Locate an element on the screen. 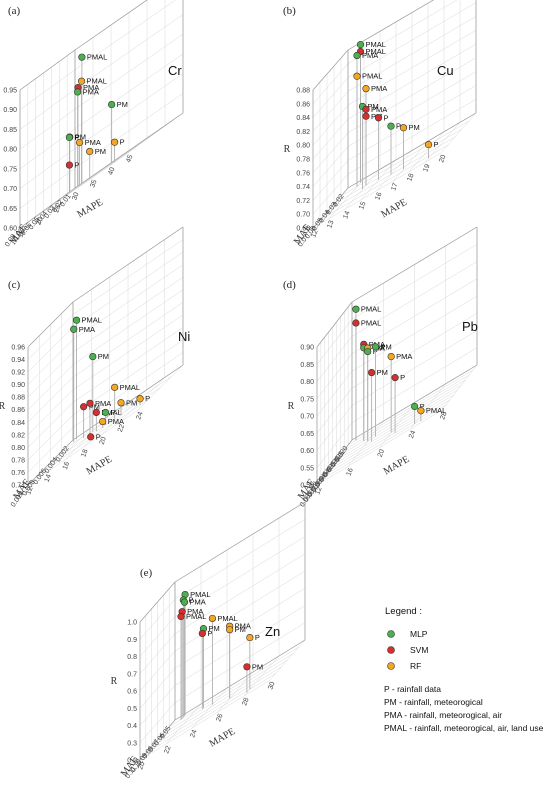 The image size is (550, 800). r-tick-label: 0.74 is located at coordinates (303, 187).